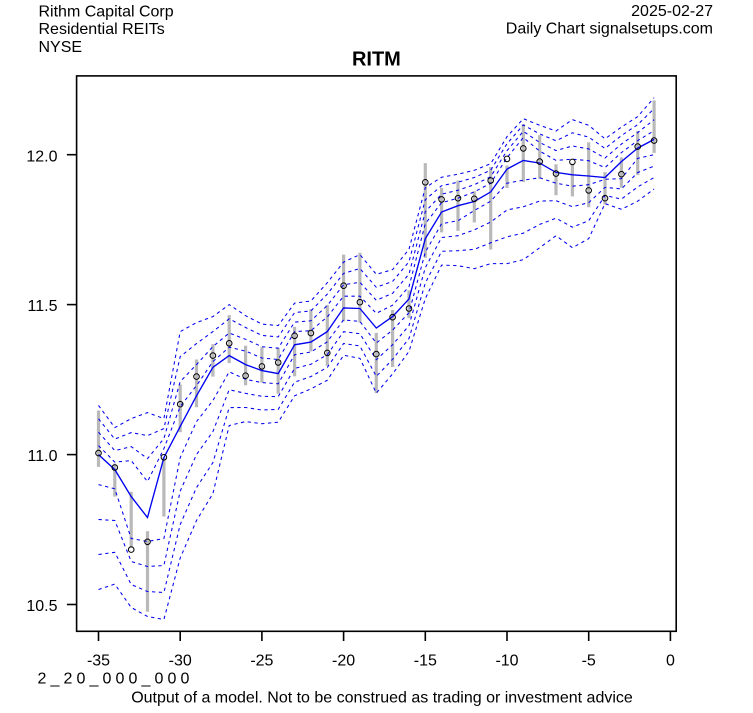 This screenshot has height=713, width=753. Describe the element at coordinates (98, 660) in the screenshot. I see `svg-text: -35` at that location.